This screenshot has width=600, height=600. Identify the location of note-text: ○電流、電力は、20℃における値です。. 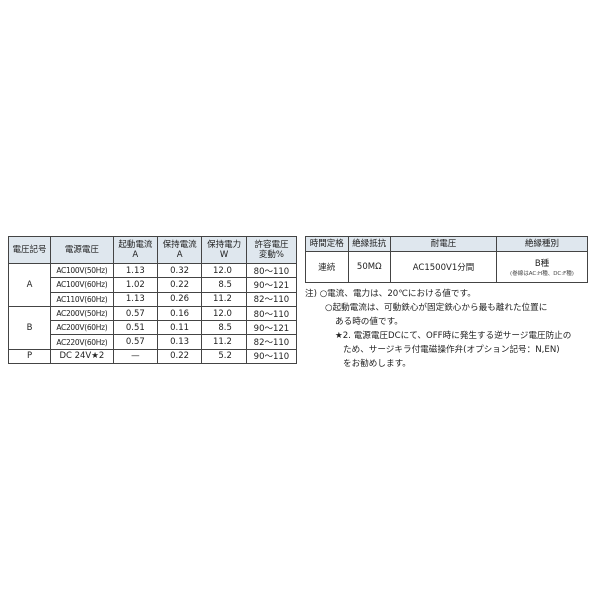
(397, 294).